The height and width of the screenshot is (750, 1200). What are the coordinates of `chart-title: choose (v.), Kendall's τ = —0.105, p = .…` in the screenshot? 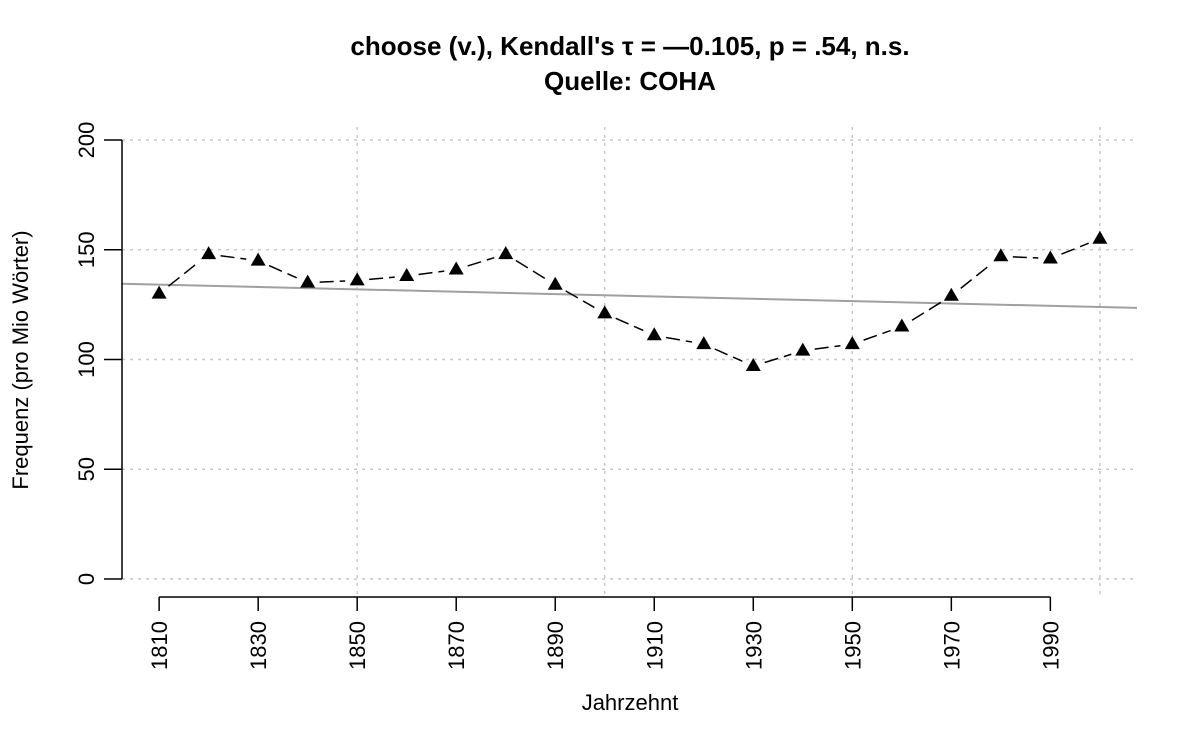 It's located at (629, 46).